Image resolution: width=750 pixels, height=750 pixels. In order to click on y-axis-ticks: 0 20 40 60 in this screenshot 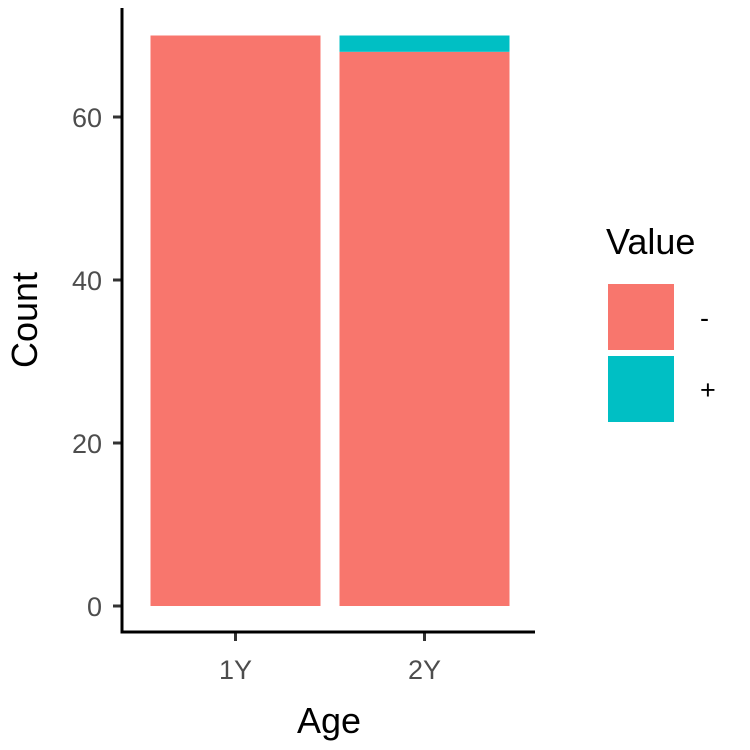, I will do `click(97, 362)`.